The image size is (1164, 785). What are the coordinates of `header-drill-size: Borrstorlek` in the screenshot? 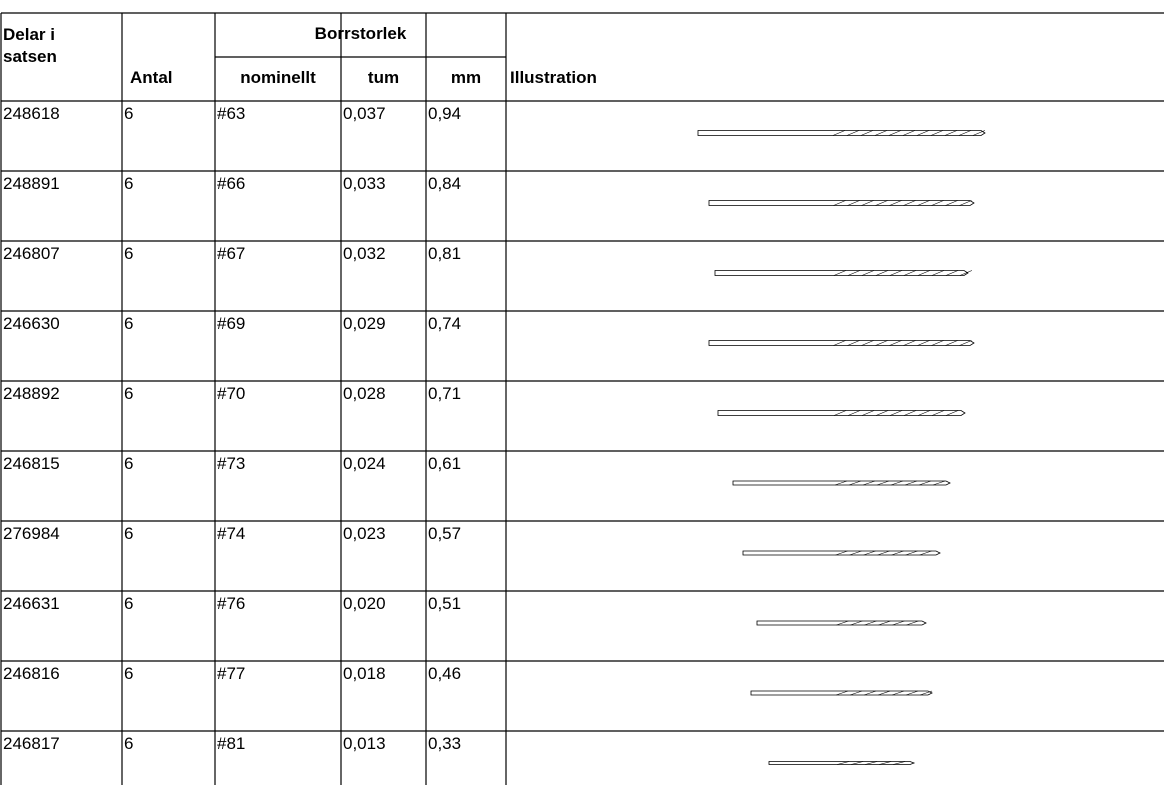 It's located at (360, 33).